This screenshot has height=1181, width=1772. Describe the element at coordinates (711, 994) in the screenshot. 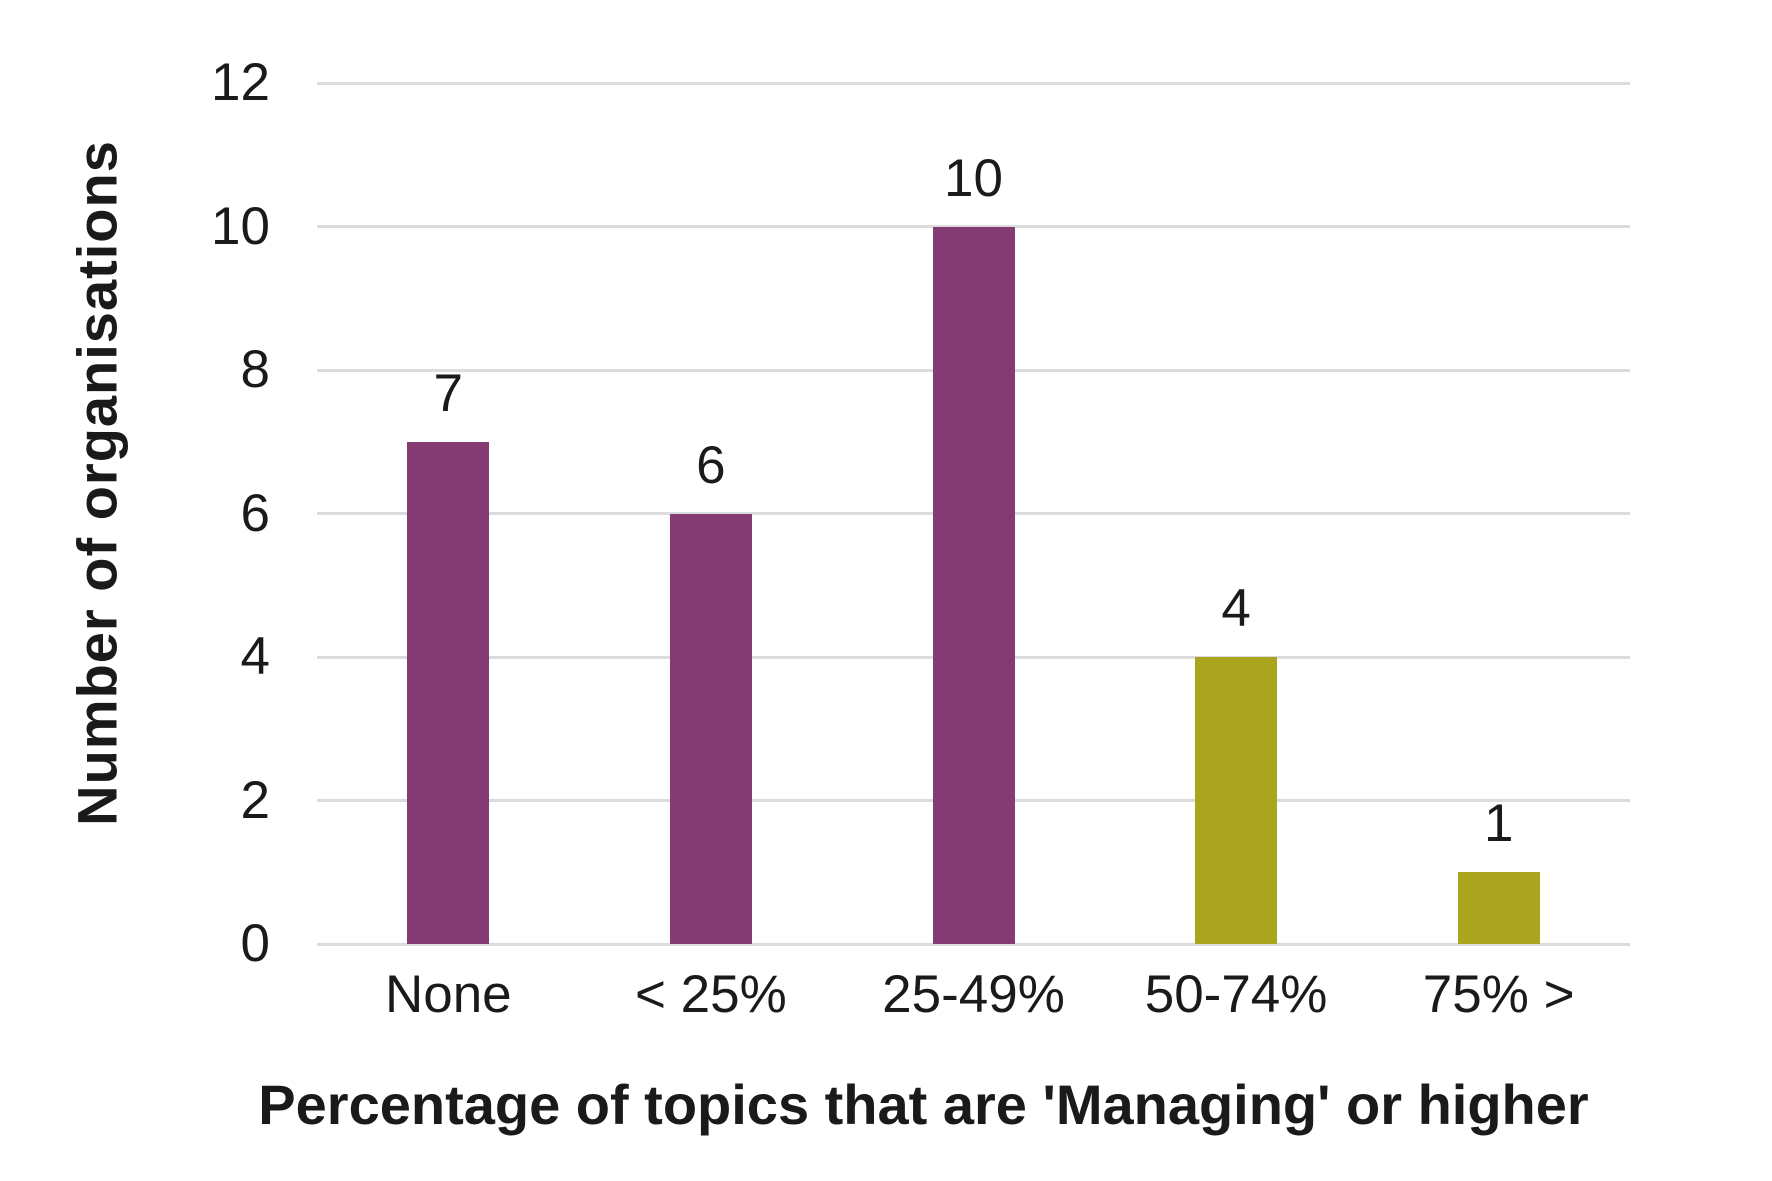

I see `x-category-label-2: < 25%` at that location.